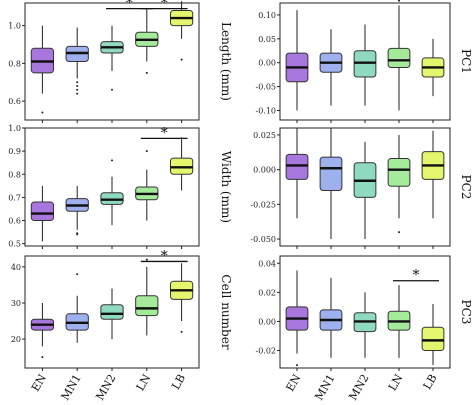  Describe the element at coordinates (466, 61) in the screenshot. I see `y-axis-label: PC1` at that location.